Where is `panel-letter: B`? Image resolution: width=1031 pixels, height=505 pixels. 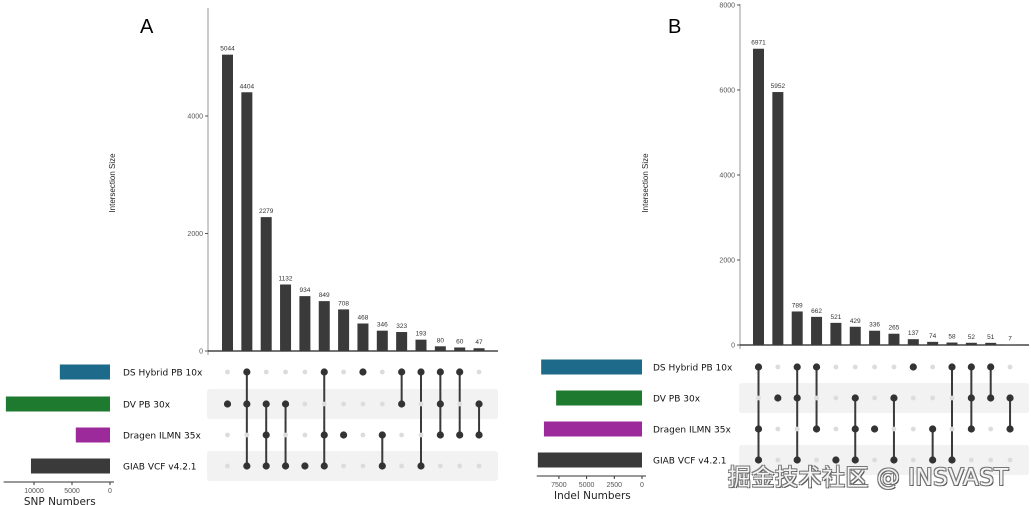 panel-letter: B is located at coordinates (674, 27).